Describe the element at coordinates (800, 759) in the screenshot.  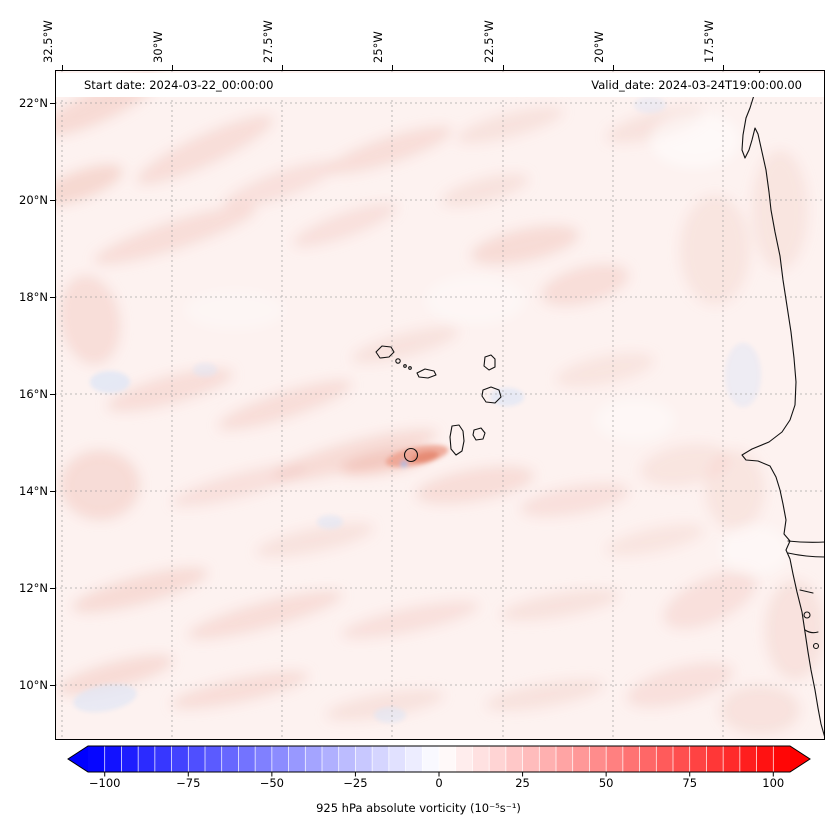
I see `colorbar-extend-right` at that location.